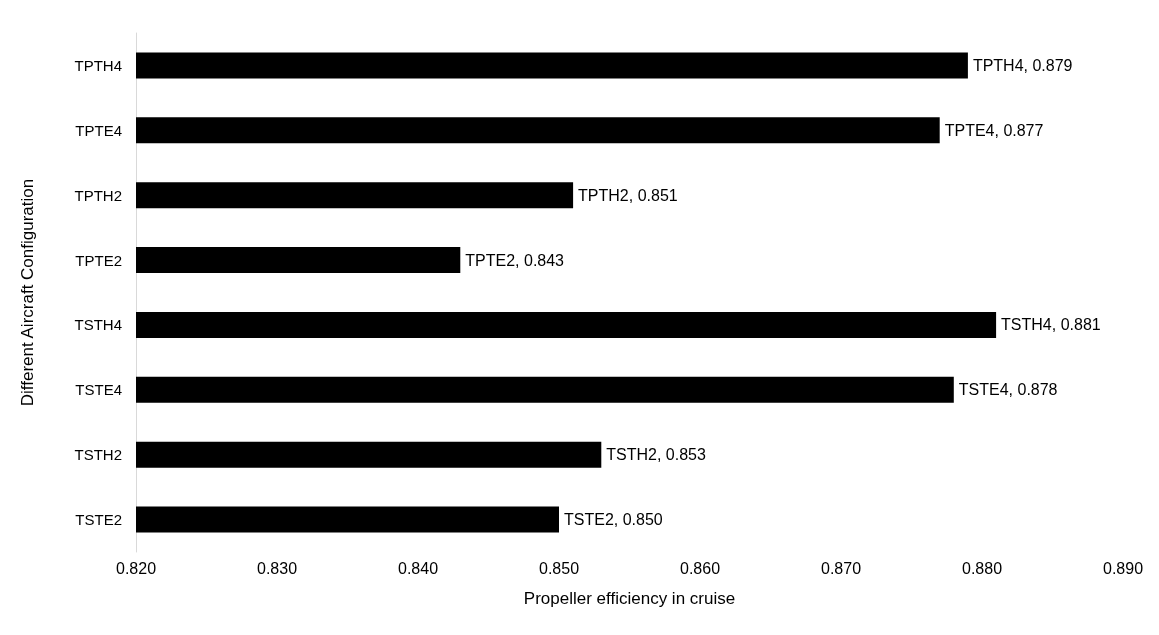 The image size is (1159, 635). What do you see at coordinates (98, 520) in the screenshot?
I see `y-tick-label: TSTE2` at bounding box center [98, 520].